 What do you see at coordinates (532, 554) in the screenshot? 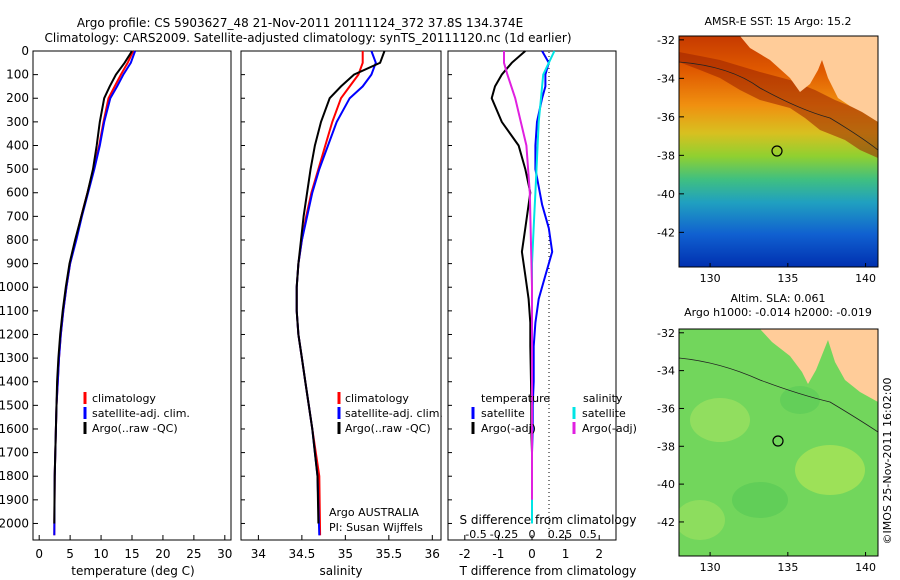
I see `difference-xtick-label: 0` at bounding box center [532, 554].